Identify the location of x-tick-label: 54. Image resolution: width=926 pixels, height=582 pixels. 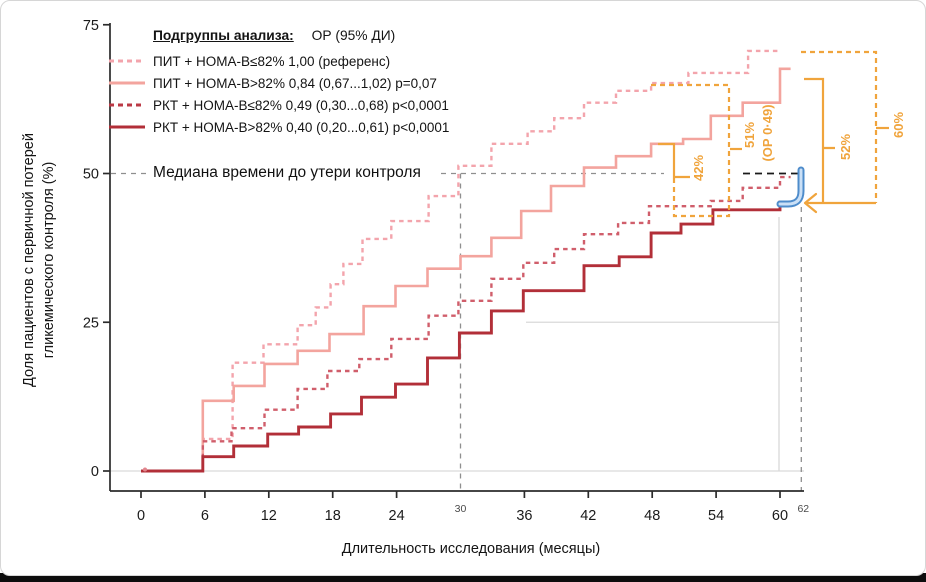
(716, 516).